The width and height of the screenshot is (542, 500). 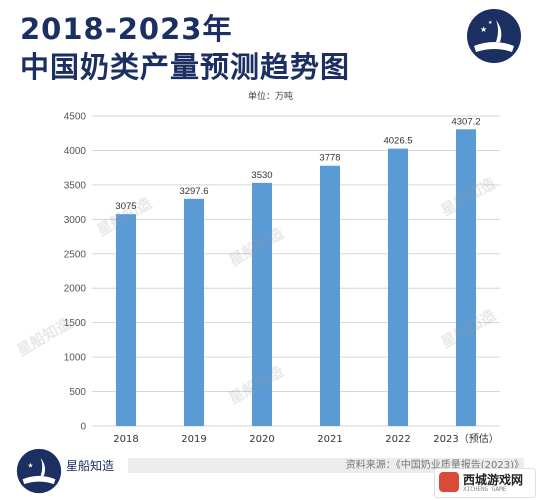 I want to click on y-axis-tick-labels: 0 500 1000 1500 2000 2500 3000 3500 4000 4500, so click(x=75, y=272).